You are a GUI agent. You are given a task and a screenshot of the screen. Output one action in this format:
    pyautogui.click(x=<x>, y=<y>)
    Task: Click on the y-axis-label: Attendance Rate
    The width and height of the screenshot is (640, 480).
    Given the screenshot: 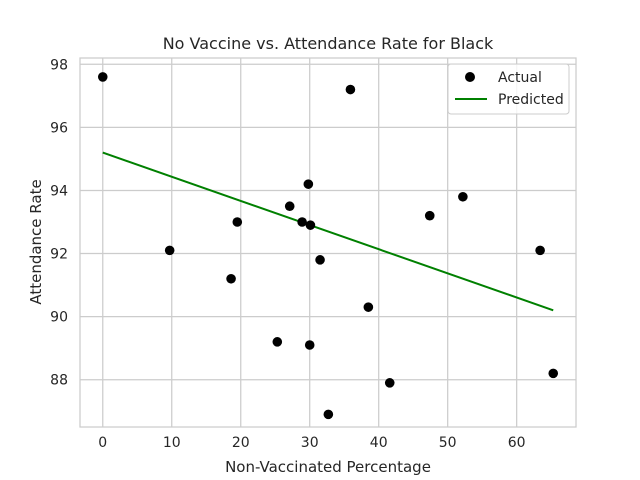 What is the action you would take?
    pyautogui.click(x=36, y=241)
    